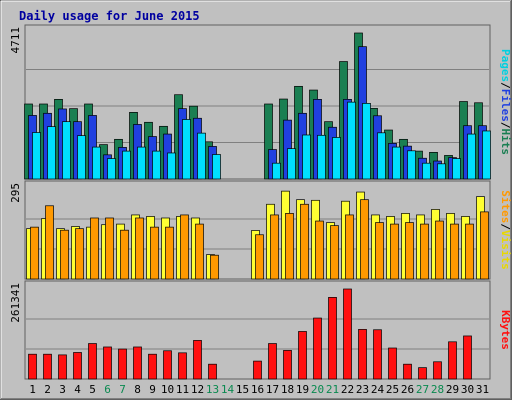  I want to click on day-label-1: 1, so click(32, 389).